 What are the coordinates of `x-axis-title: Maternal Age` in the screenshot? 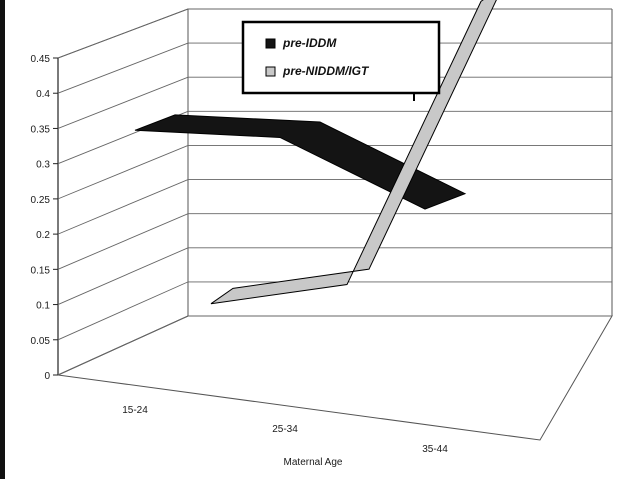 It's located at (313, 462).